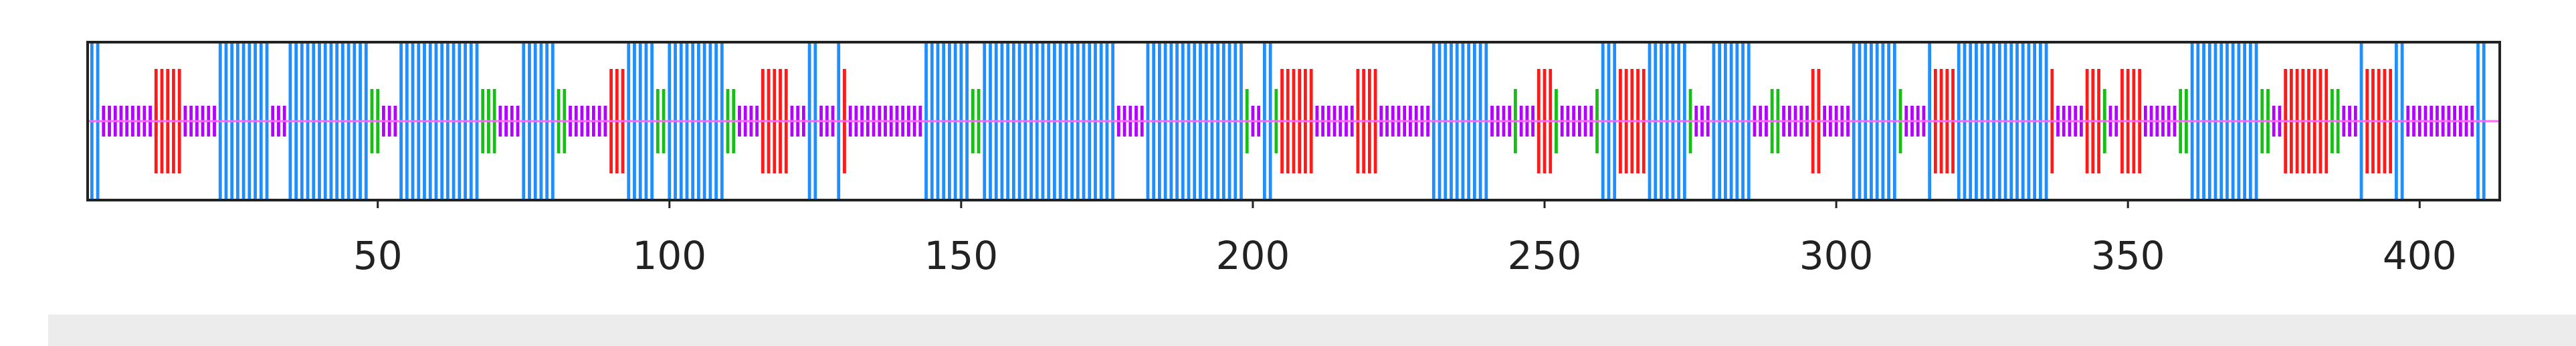 The height and width of the screenshot is (346, 2576). What do you see at coordinates (669, 255) in the screenshot?
I see `x-tick-label: 100` at bounding box center [669, 255].